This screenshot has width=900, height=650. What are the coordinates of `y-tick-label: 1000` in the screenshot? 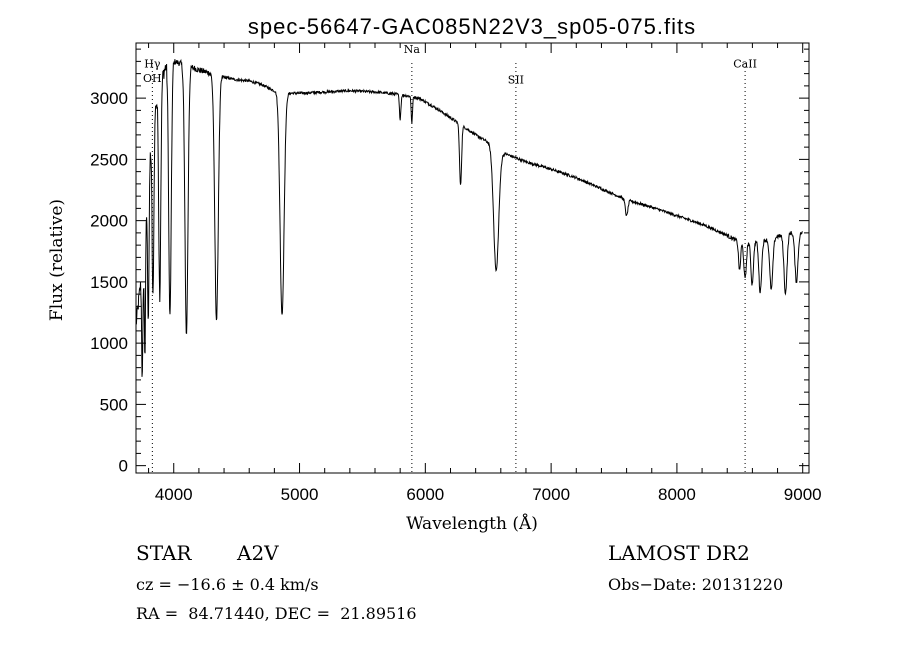 It's located at (109, 343).